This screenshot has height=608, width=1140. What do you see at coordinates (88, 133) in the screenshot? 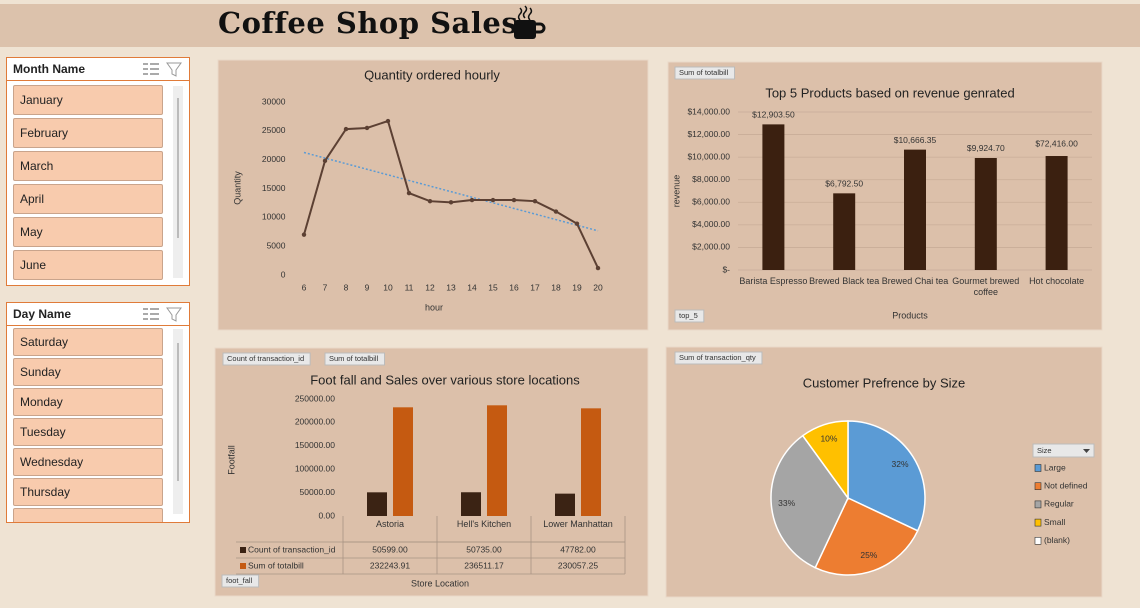
I see `slicer-item: February` at bounding box center [88, 133].